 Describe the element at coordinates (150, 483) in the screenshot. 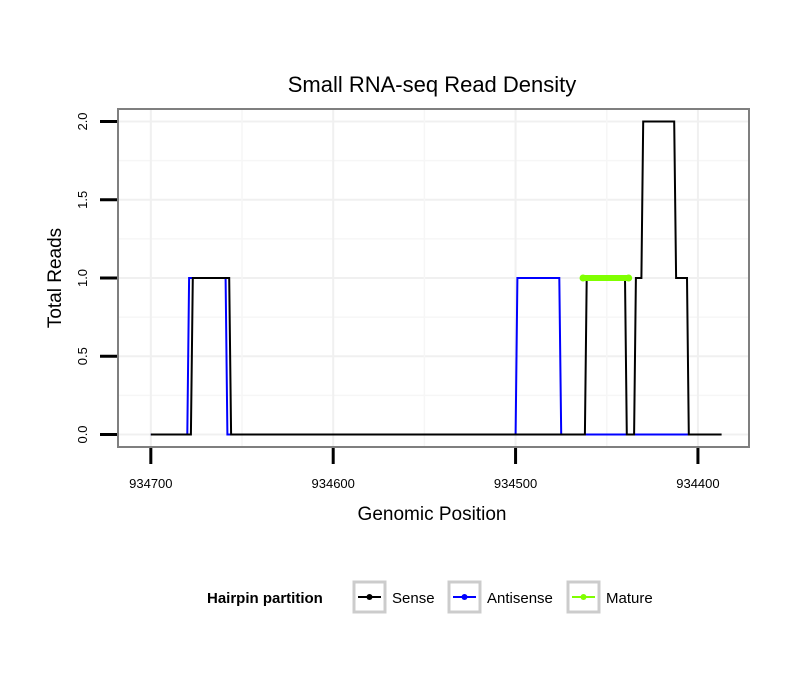

I see `x-tick-label: 934700` at that location.